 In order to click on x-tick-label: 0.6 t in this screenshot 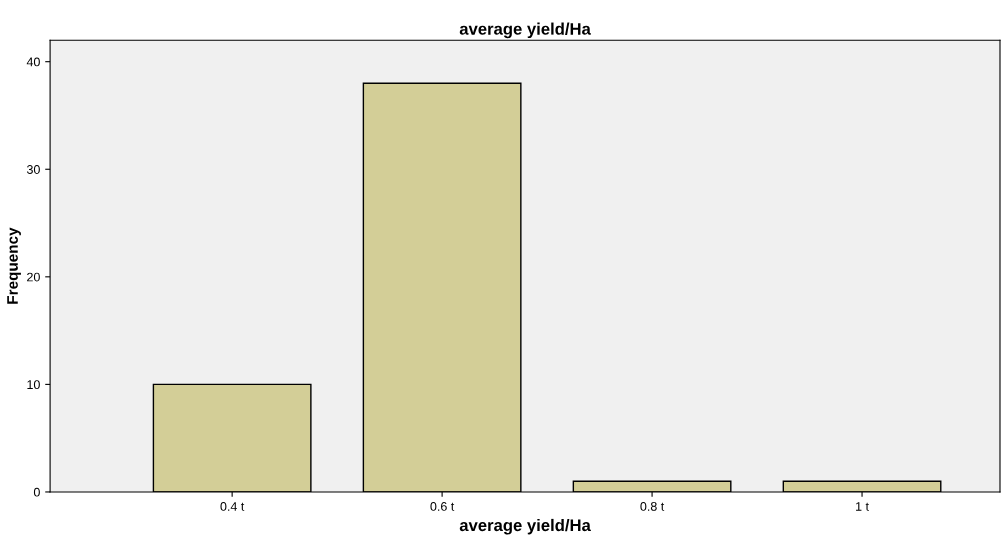, I will do `click(442, 506)`.